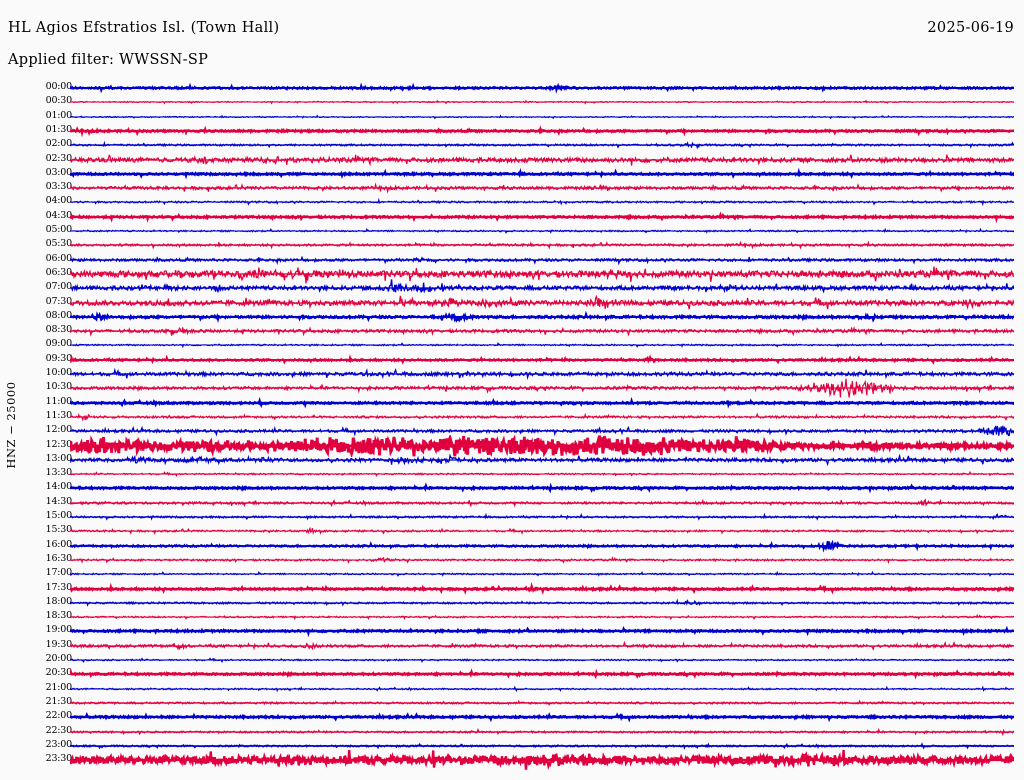 The width and height of the screenshot is (1024, 780). I want to click on trace-time-label: 15:30, so click(59, 530).